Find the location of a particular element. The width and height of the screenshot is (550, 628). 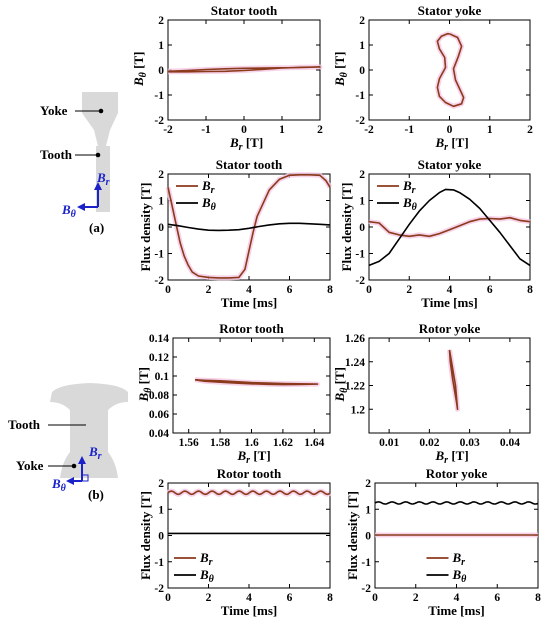

x-tick-label: 0.01 is located at coordinates (389, 443).